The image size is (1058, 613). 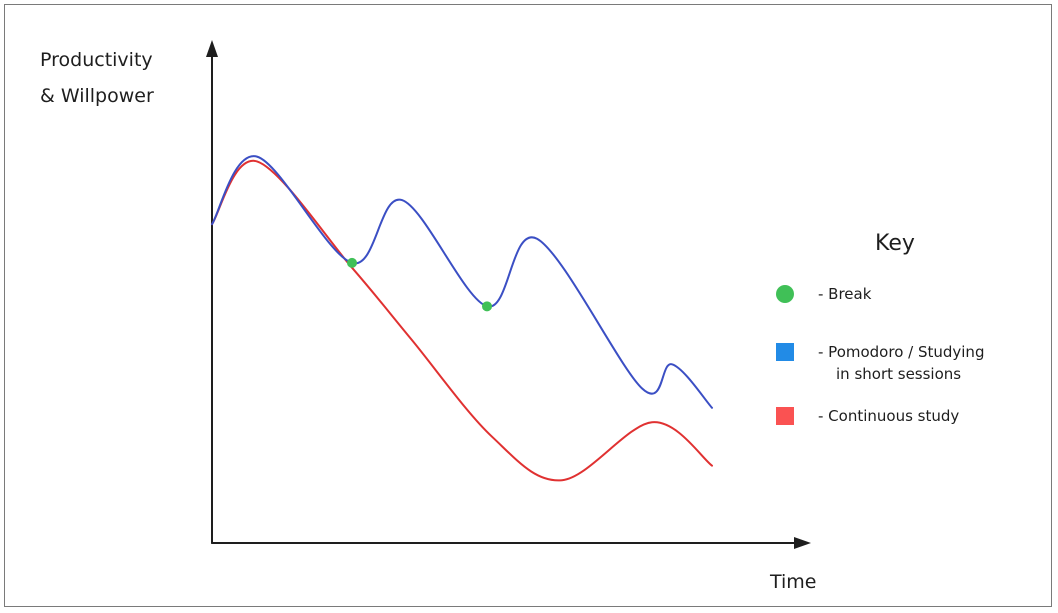 What do you see at coordinates (212, 48) in the screenshot?
I see `y-axis-arrowhead` at bounding box center [212, 48].